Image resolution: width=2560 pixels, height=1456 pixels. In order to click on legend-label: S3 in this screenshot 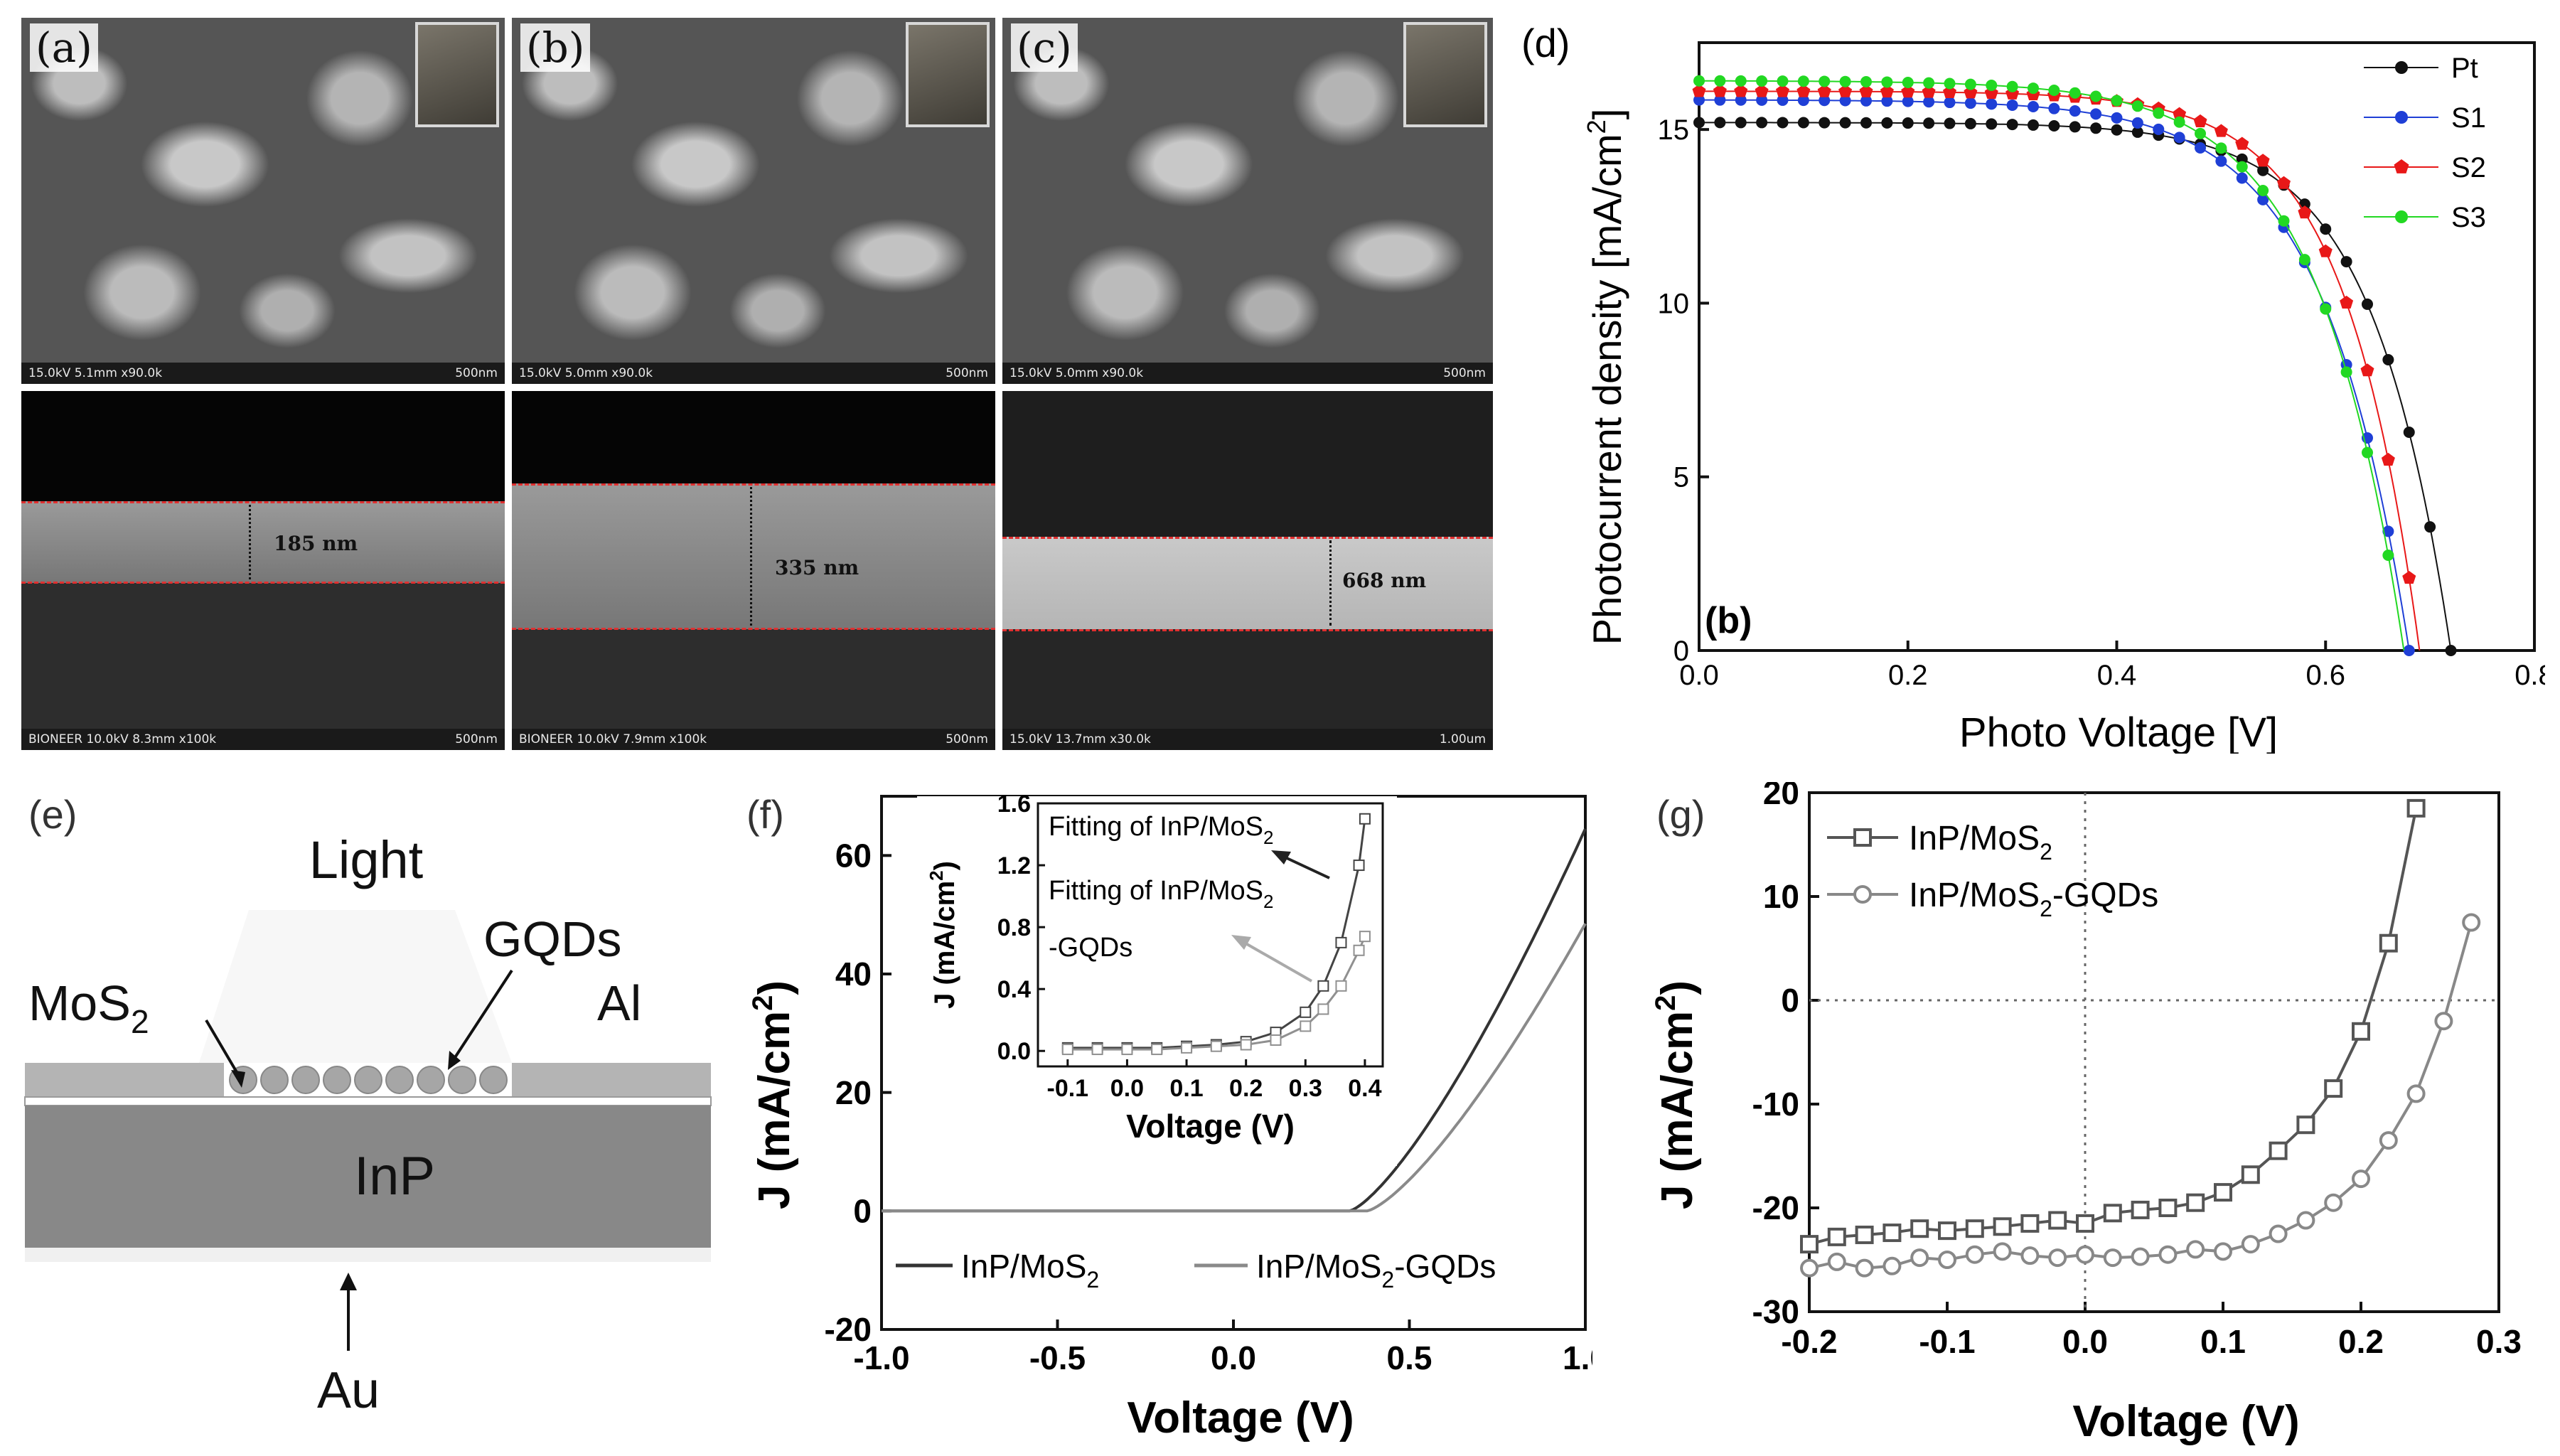, I will do `click(2469, 218)`.